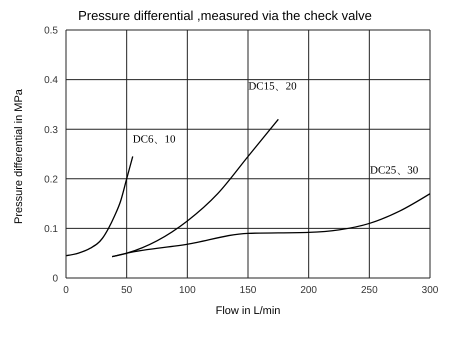 This screenshot has height=338, width=450. I want to click on x-tick-label: 250, so click(369, 290).